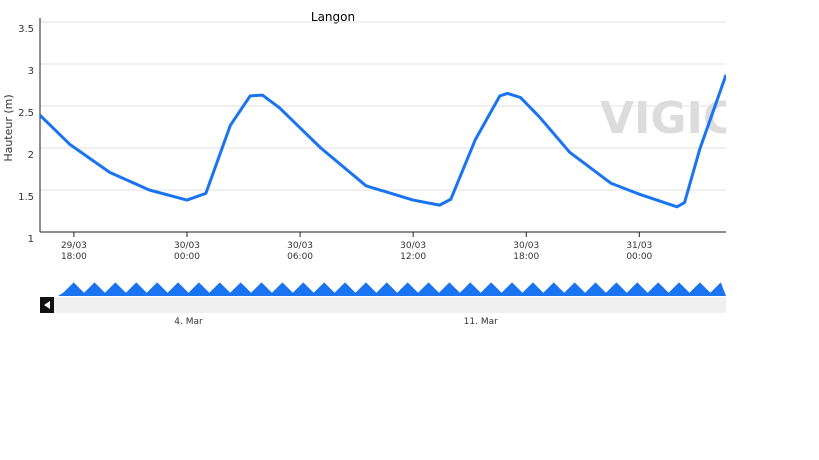  I want to click on y-tick-label: 3.5, so click(26, 29).